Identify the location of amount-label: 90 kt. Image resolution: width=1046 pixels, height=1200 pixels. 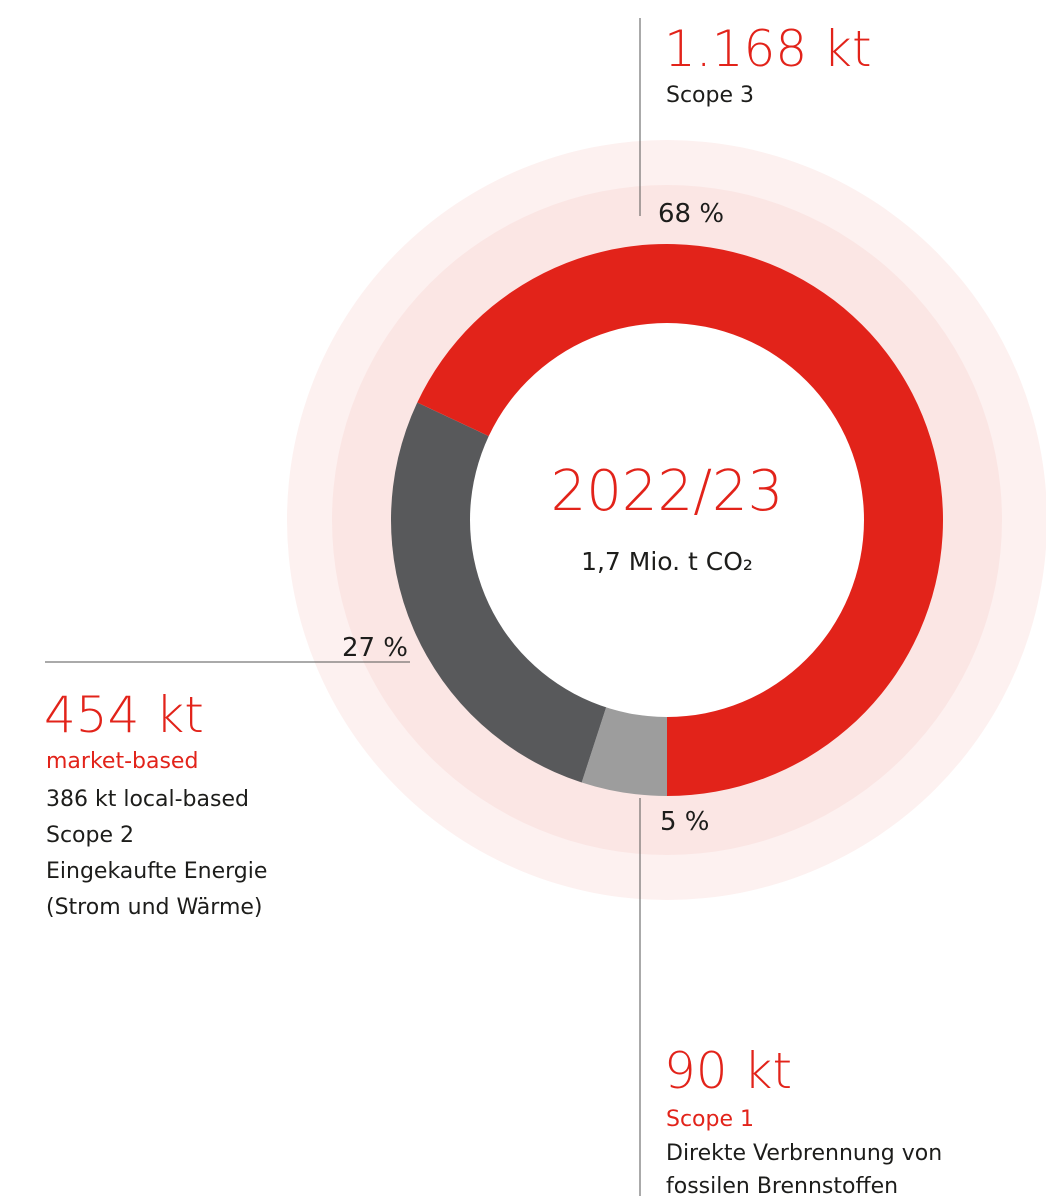
(728, 1071).